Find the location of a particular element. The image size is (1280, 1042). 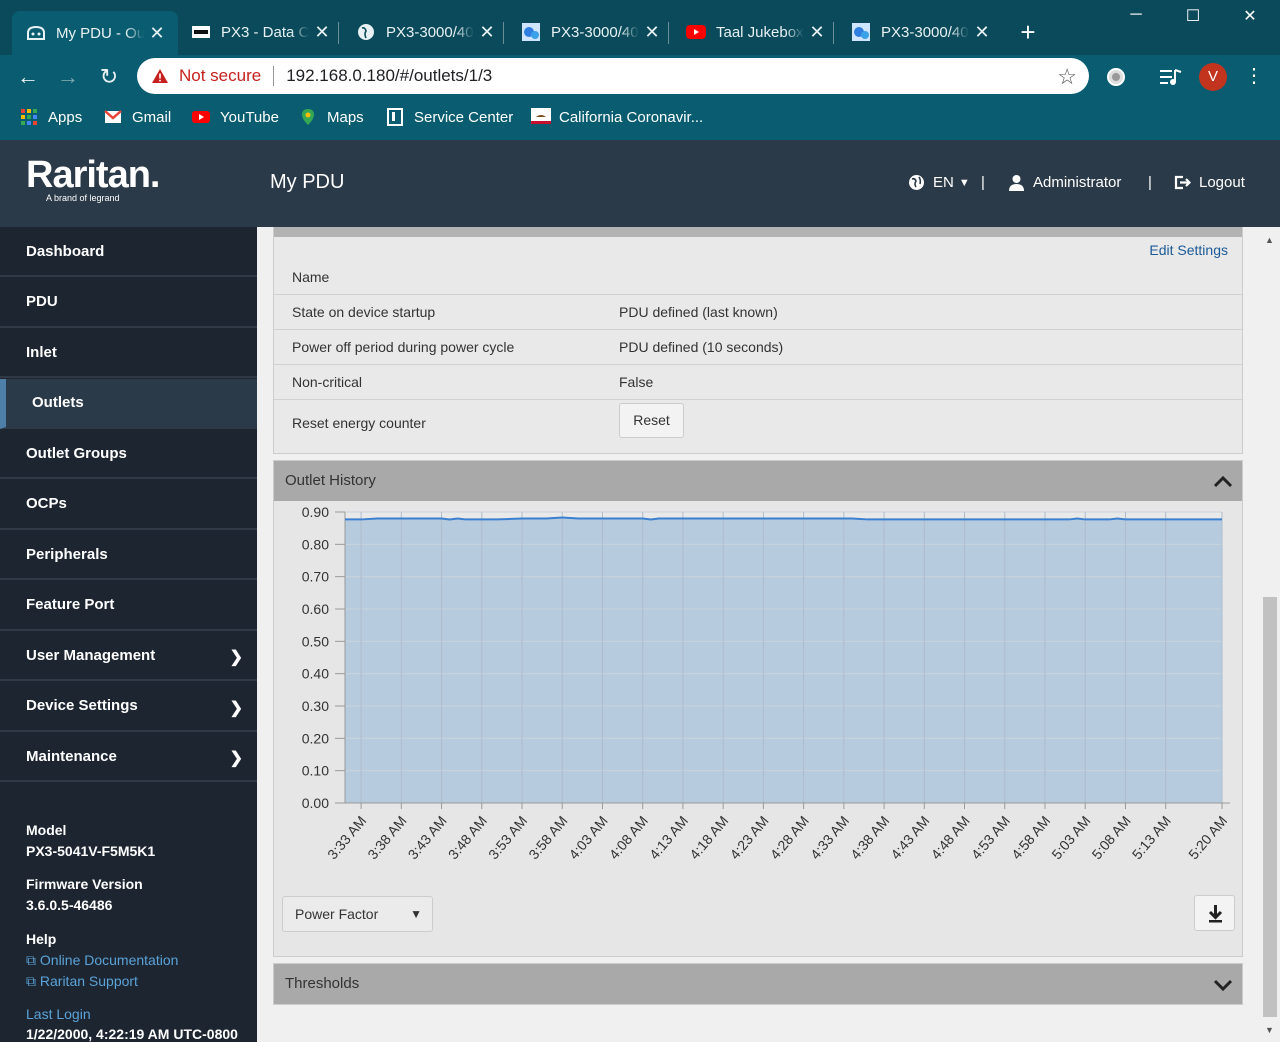

series-line is located at coordinates (783, 518).